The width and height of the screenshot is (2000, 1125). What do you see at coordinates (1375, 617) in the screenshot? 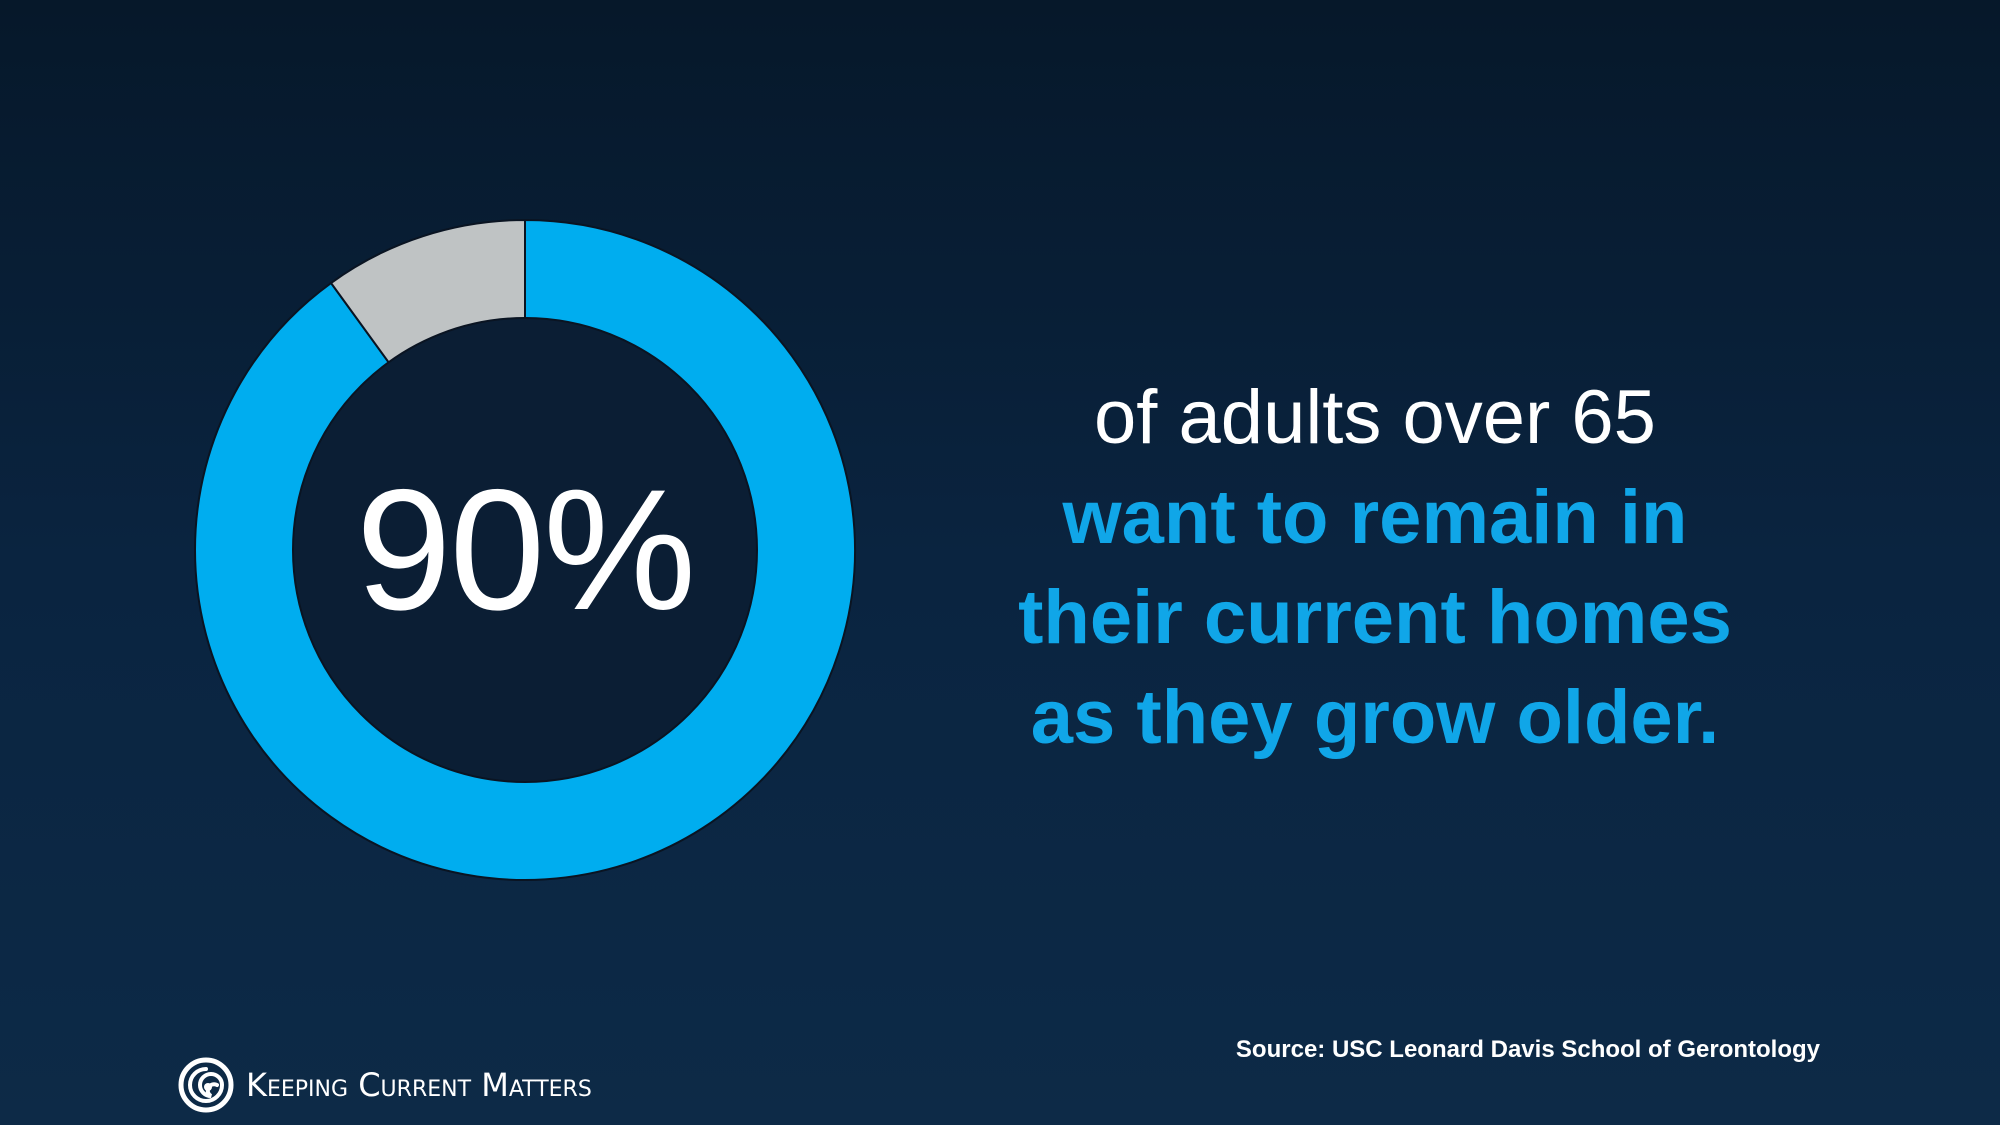
I see `headline-line-3: their current homes` at bounding box center [1375, 617].